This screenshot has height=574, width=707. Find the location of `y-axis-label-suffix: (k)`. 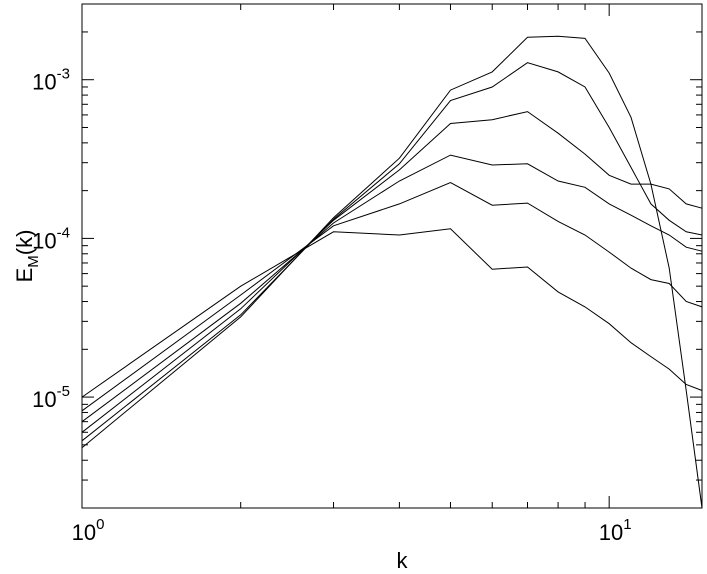

y-axis-label-suffix: (k) is located at coordinates (24, 243).